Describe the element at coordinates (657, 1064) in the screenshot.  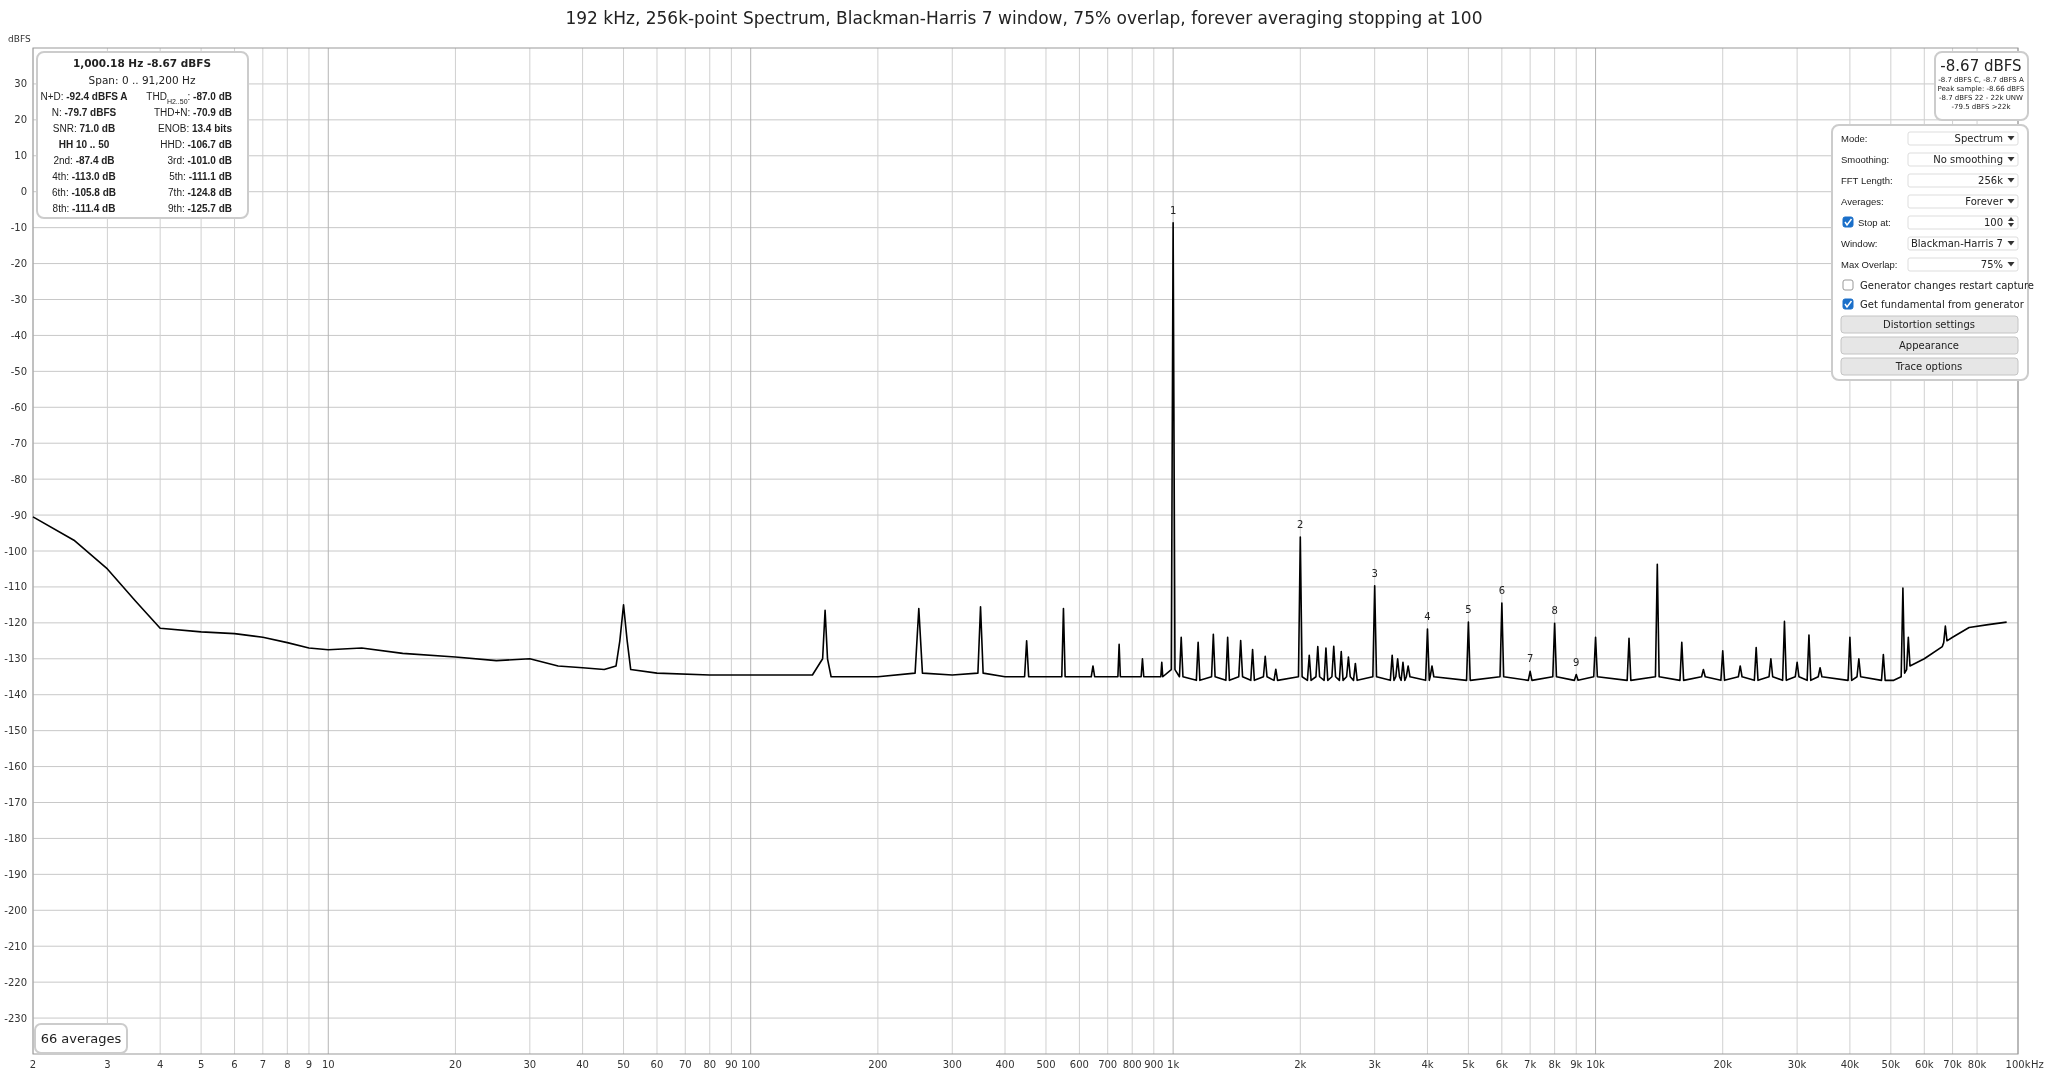
I see `x-tick-label: 60` at that location.